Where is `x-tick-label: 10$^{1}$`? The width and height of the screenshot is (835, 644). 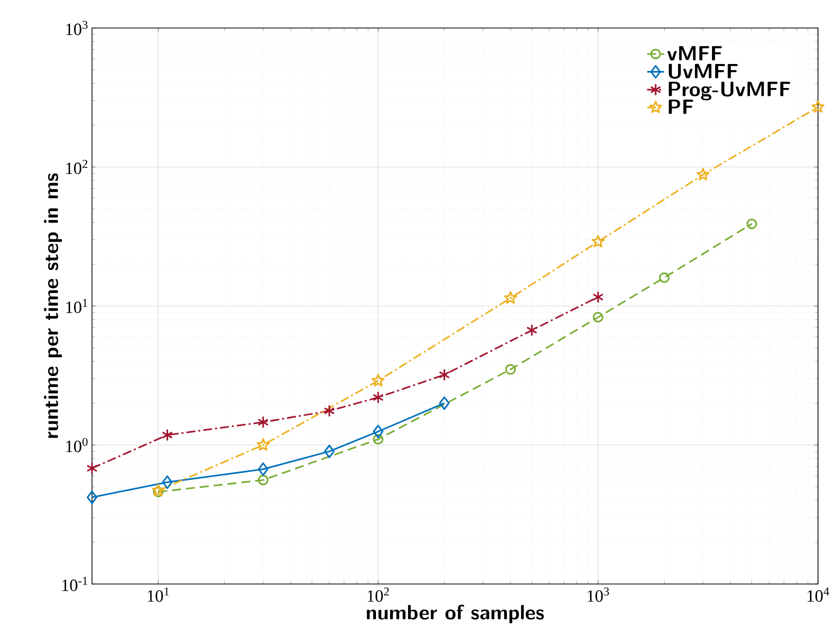
x-tick-label: 10$^{1}$ is located at coordinates (158, 595).